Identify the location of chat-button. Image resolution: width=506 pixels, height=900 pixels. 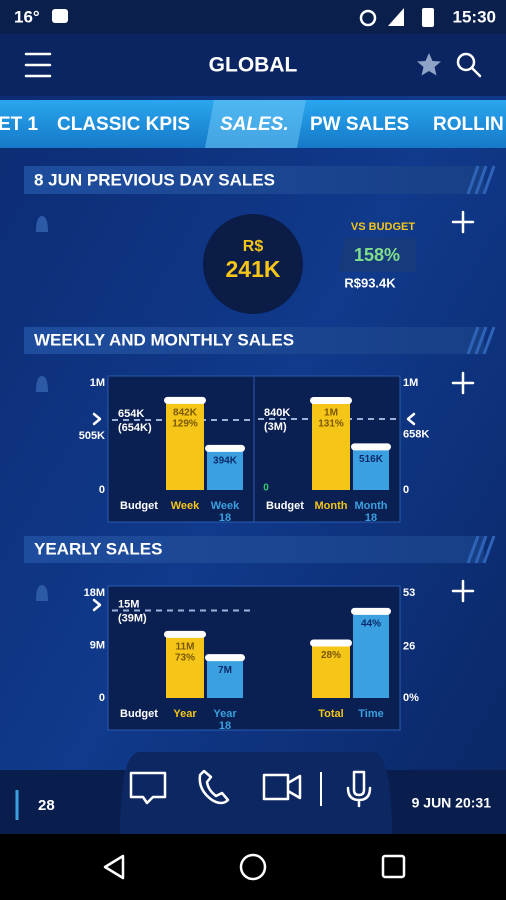
(148, 788).